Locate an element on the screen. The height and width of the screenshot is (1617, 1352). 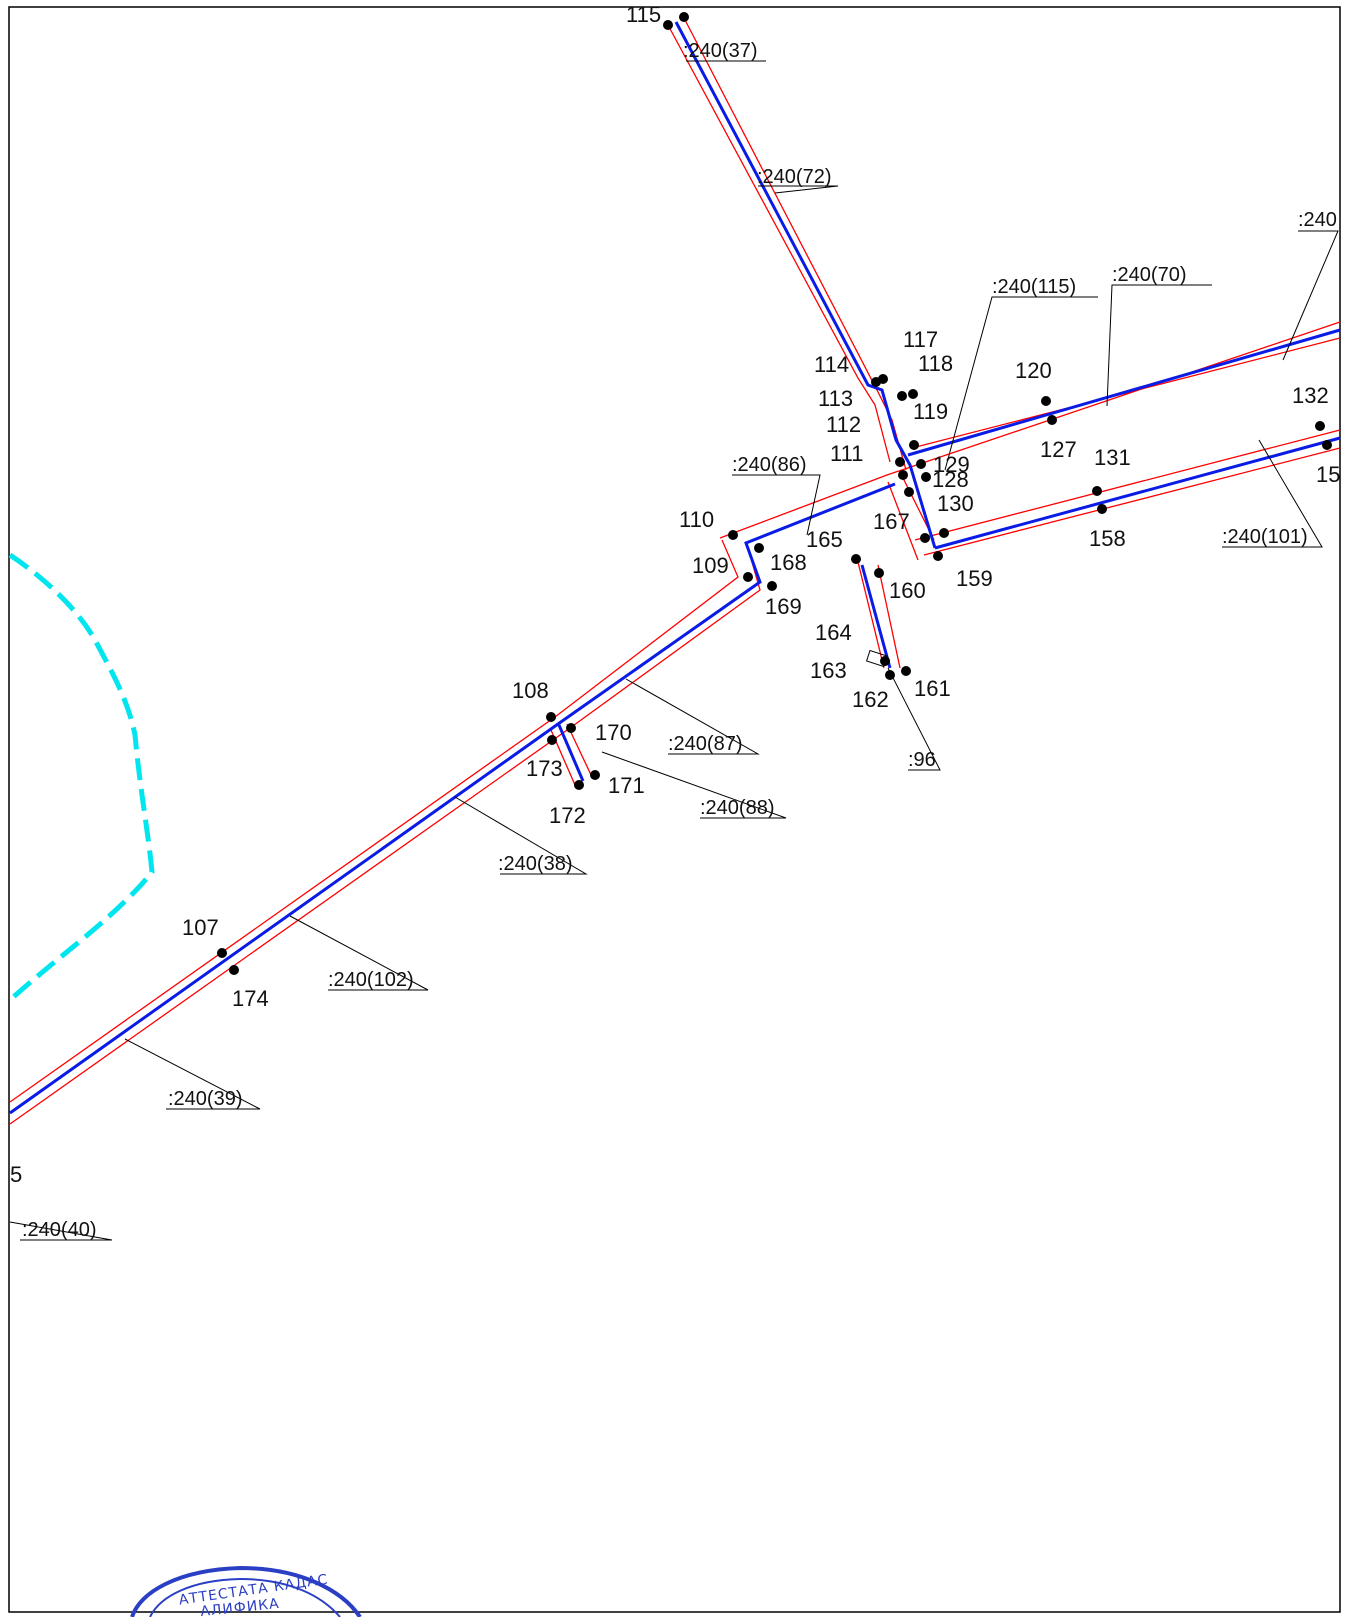
point-label: 169 is located at coordinates (783, 606).